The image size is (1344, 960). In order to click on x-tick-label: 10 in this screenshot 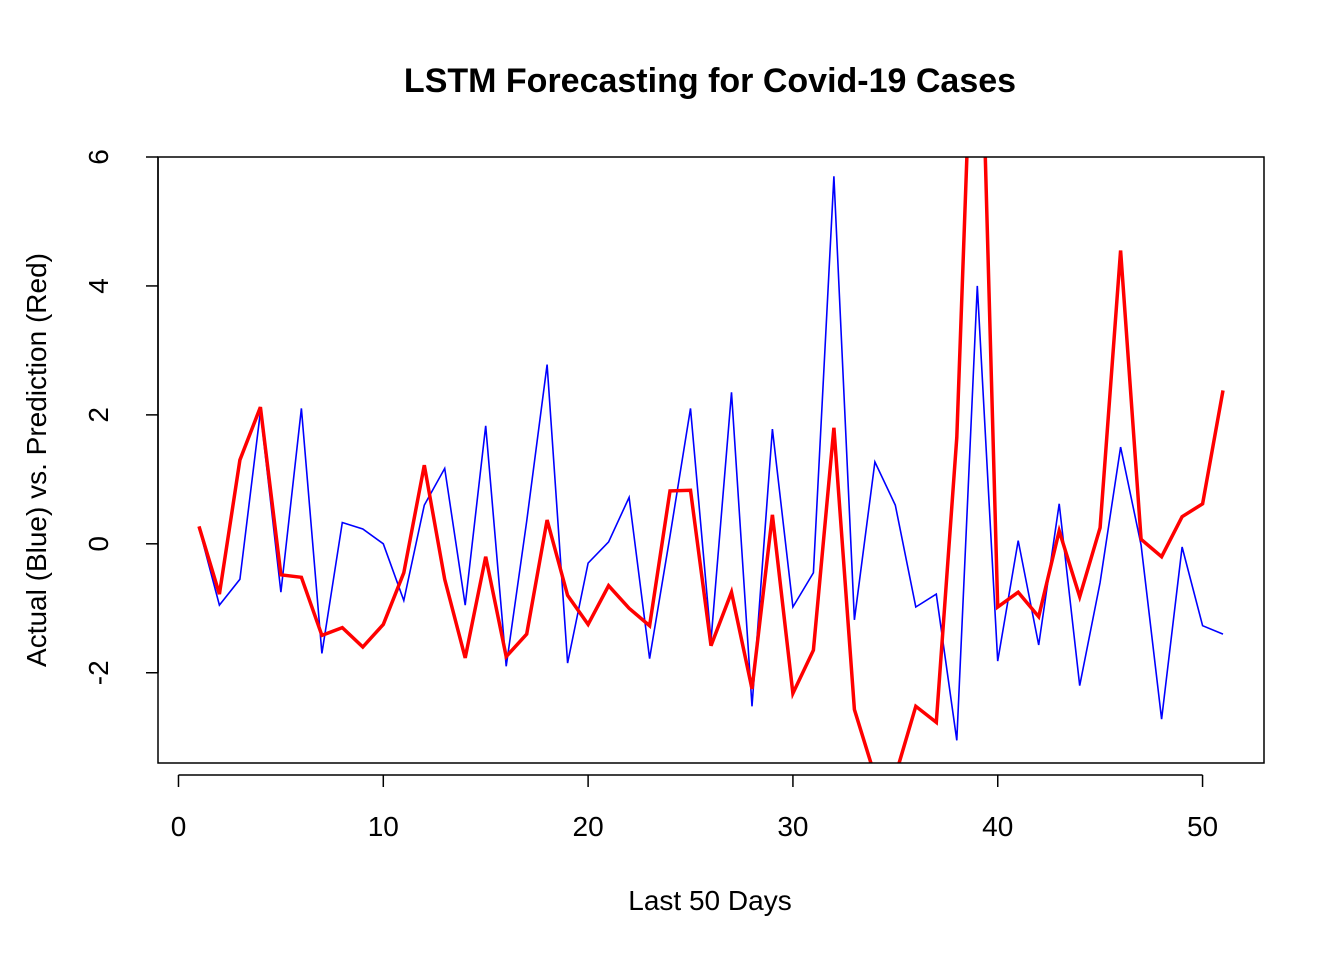, I will do `click(383, 826)`.